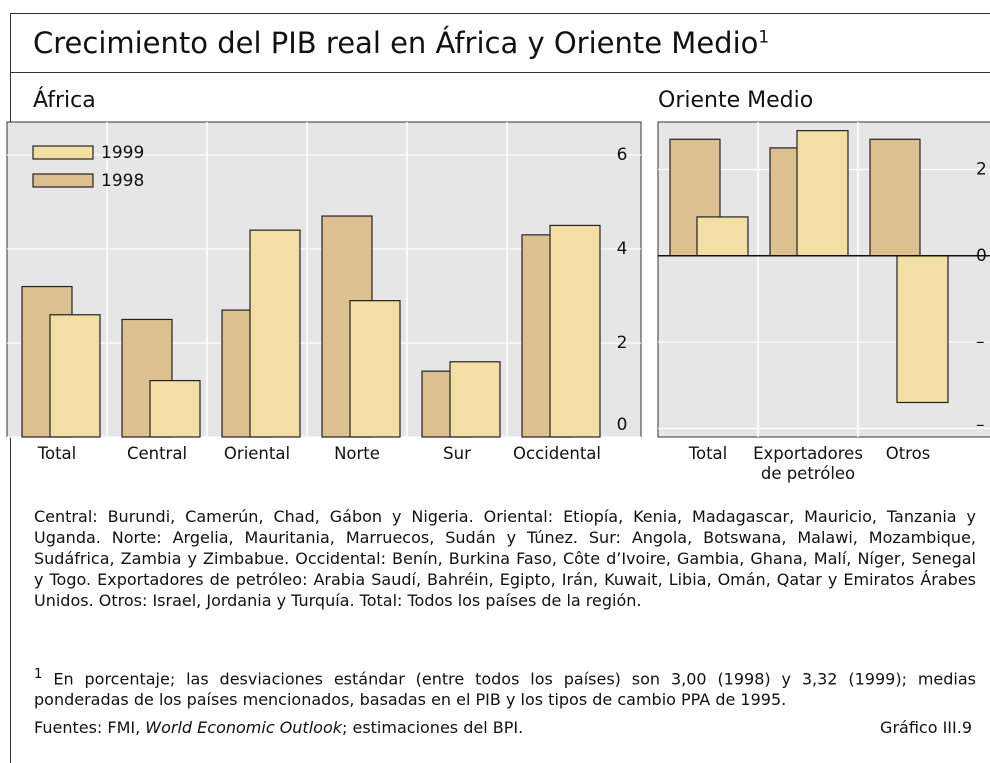  I want to click on y-tick-label: 4, so click(622, 249).